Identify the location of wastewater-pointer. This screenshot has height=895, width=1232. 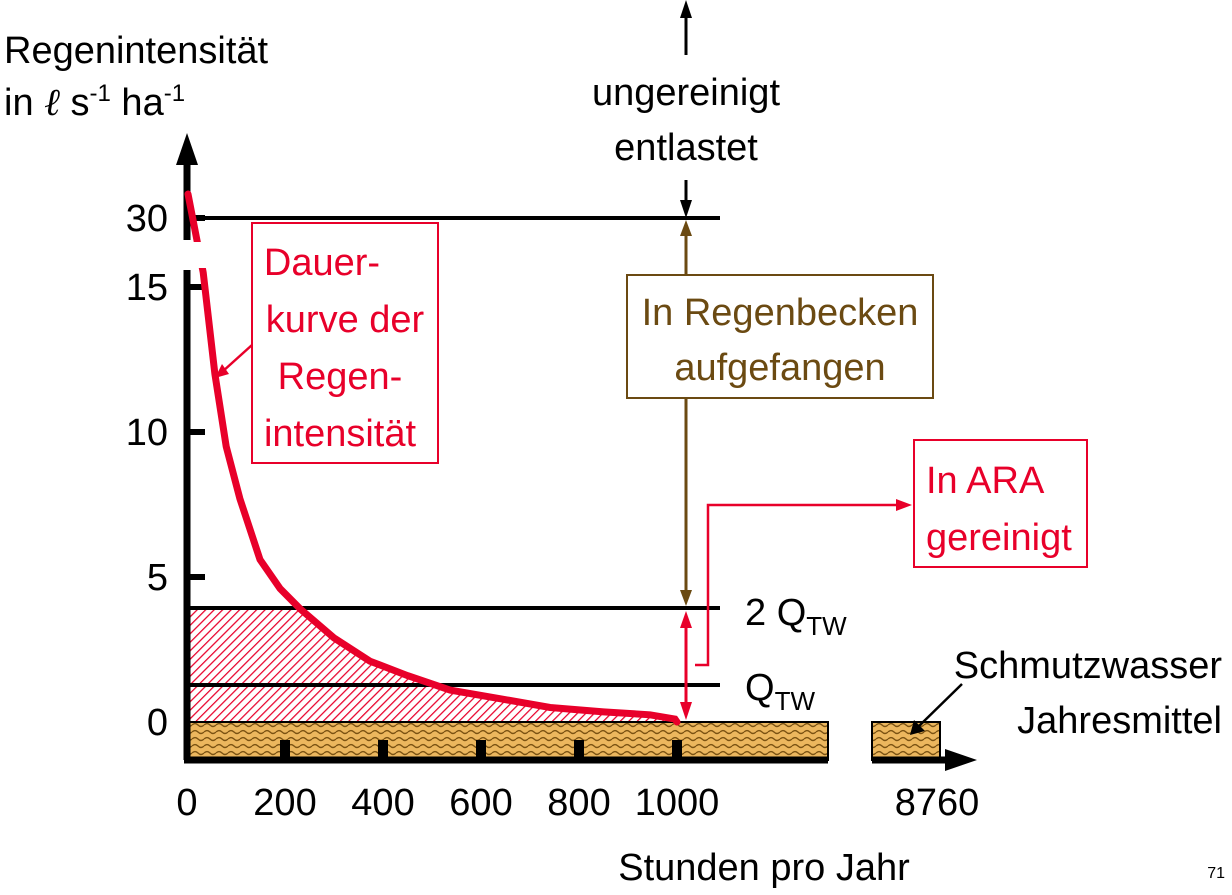
(940, 705).